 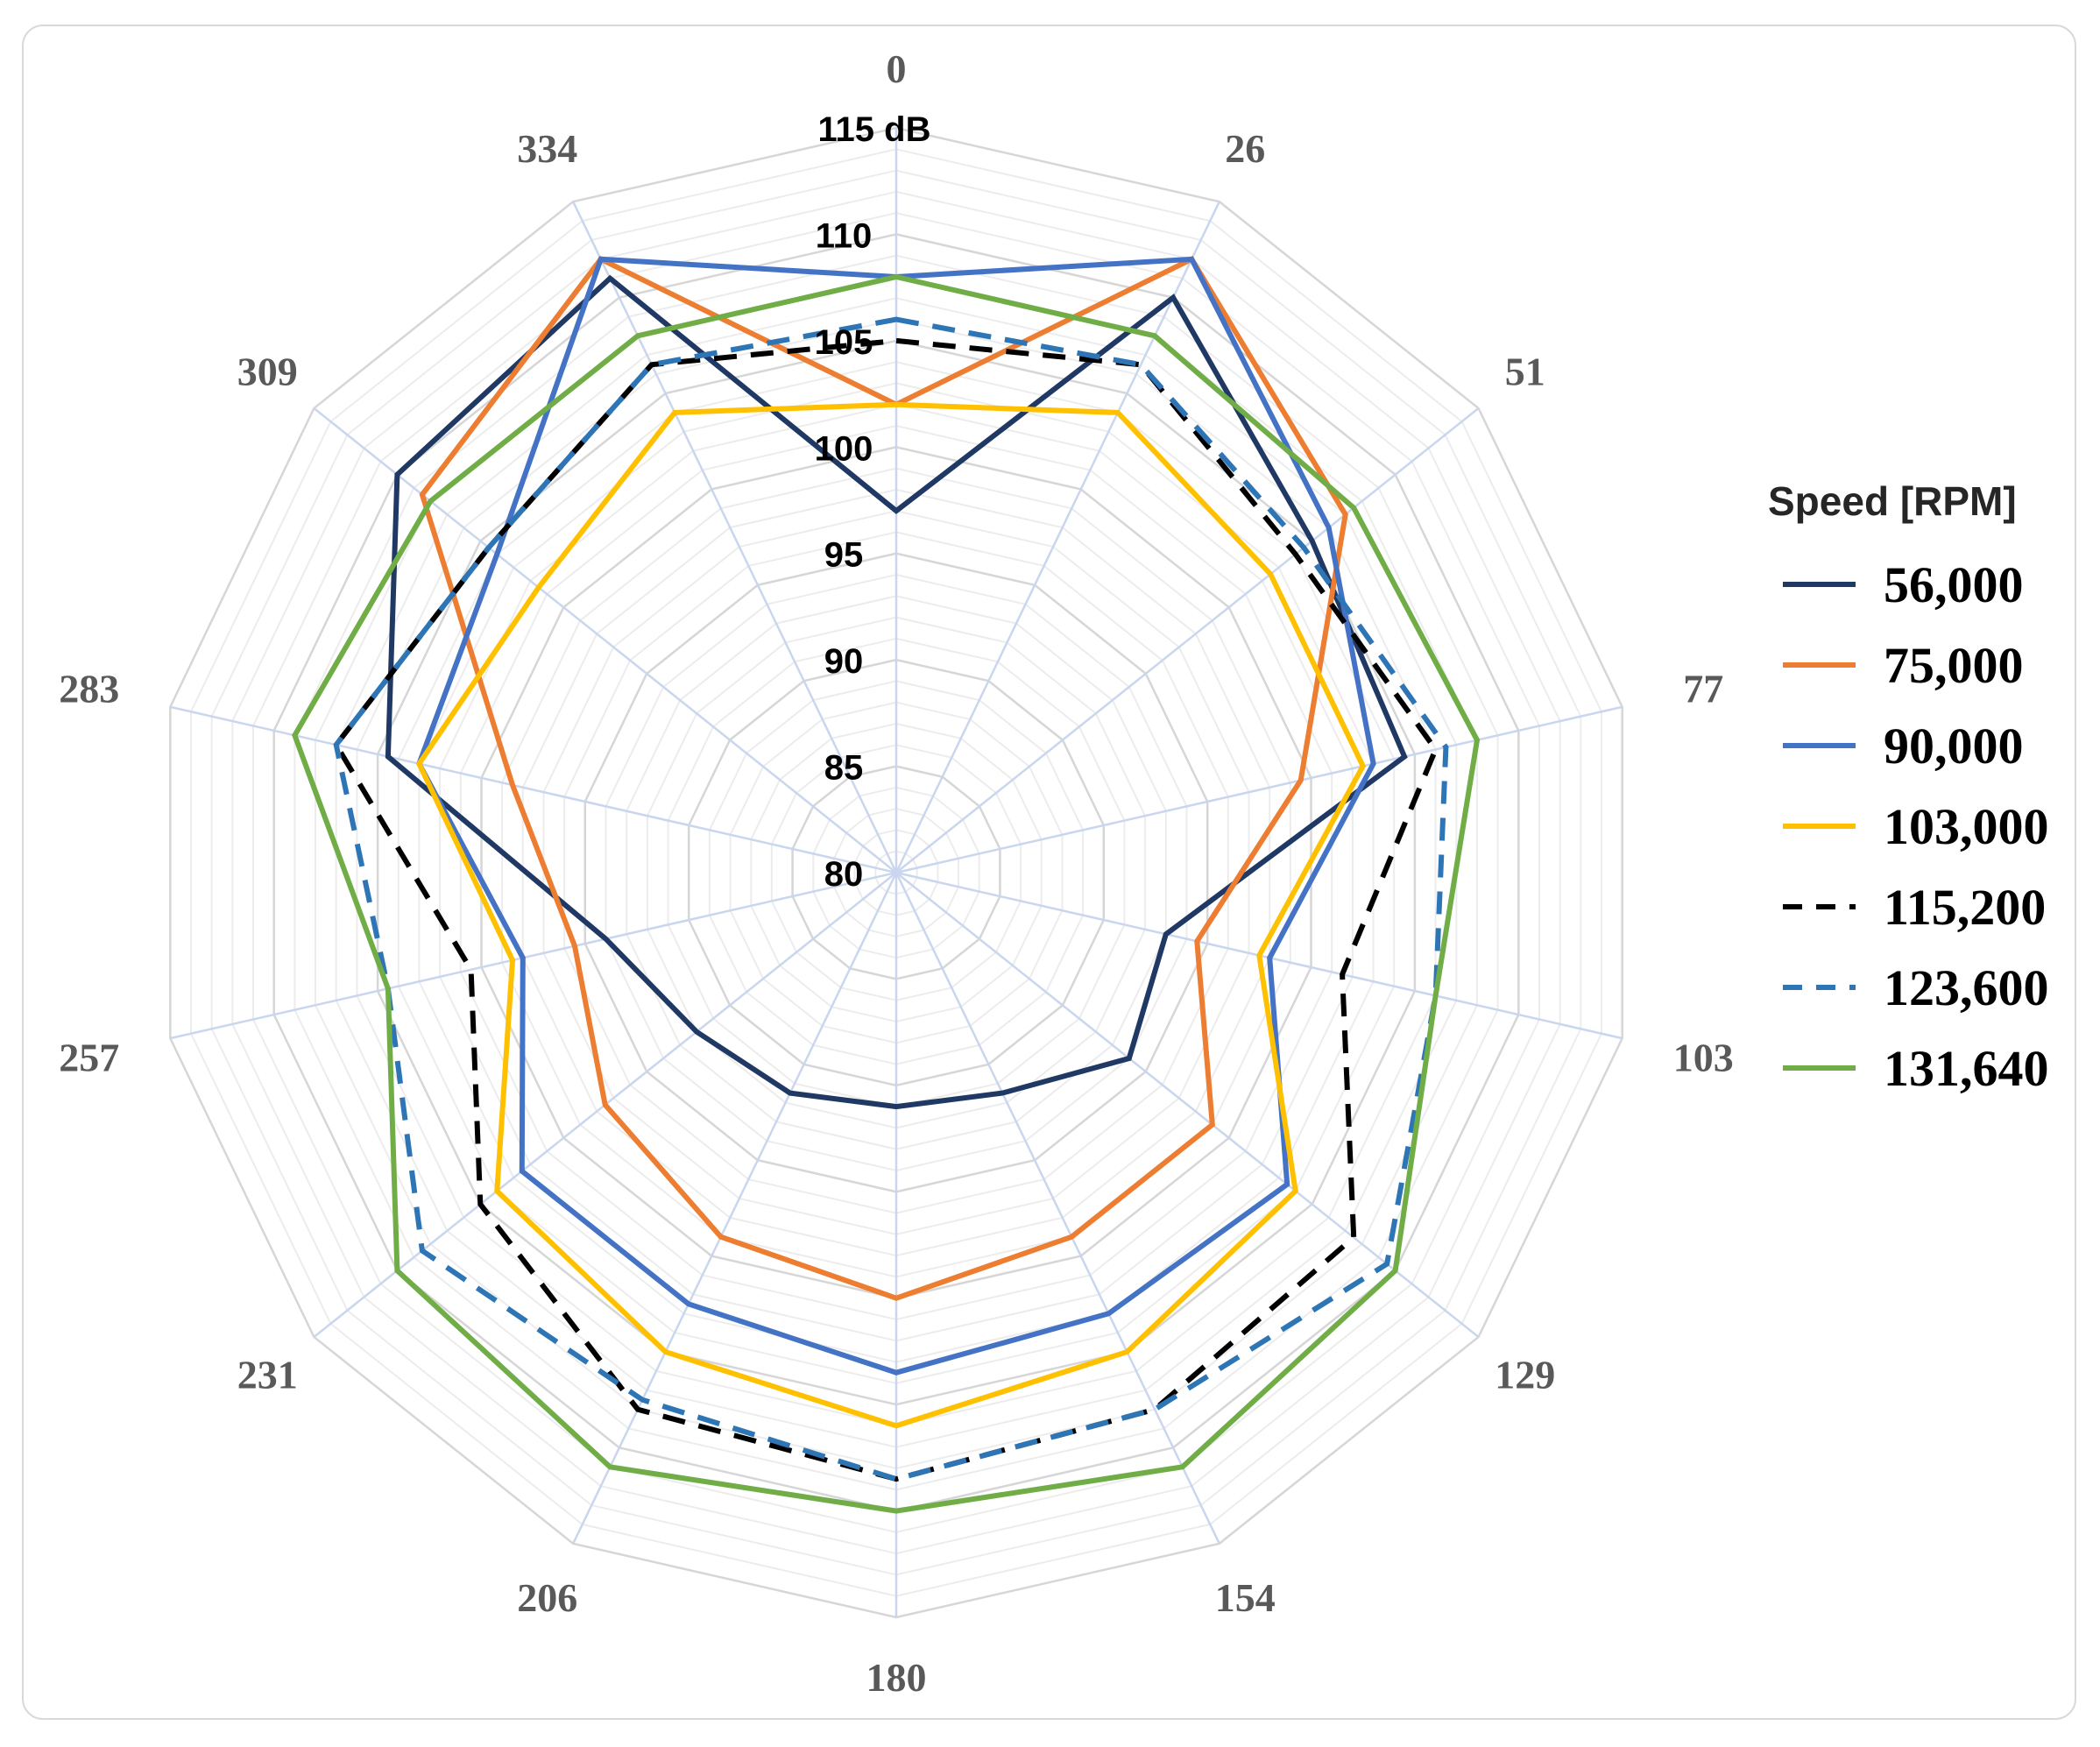 I want to click on legend-label: 90,000, so click(x=1954, y=746).